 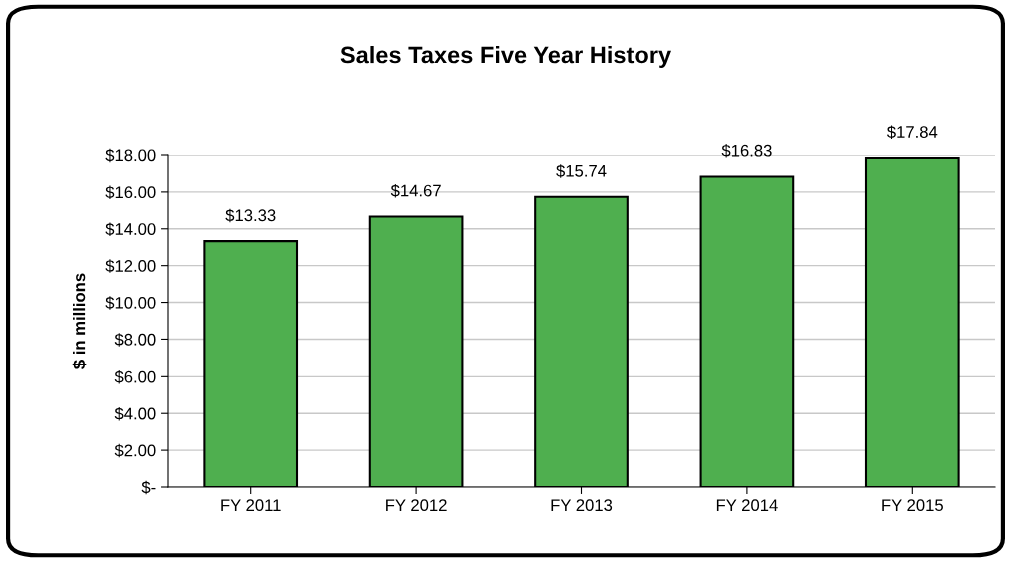 I want to click on data-label: $16.83, so click(x=746, y=151).